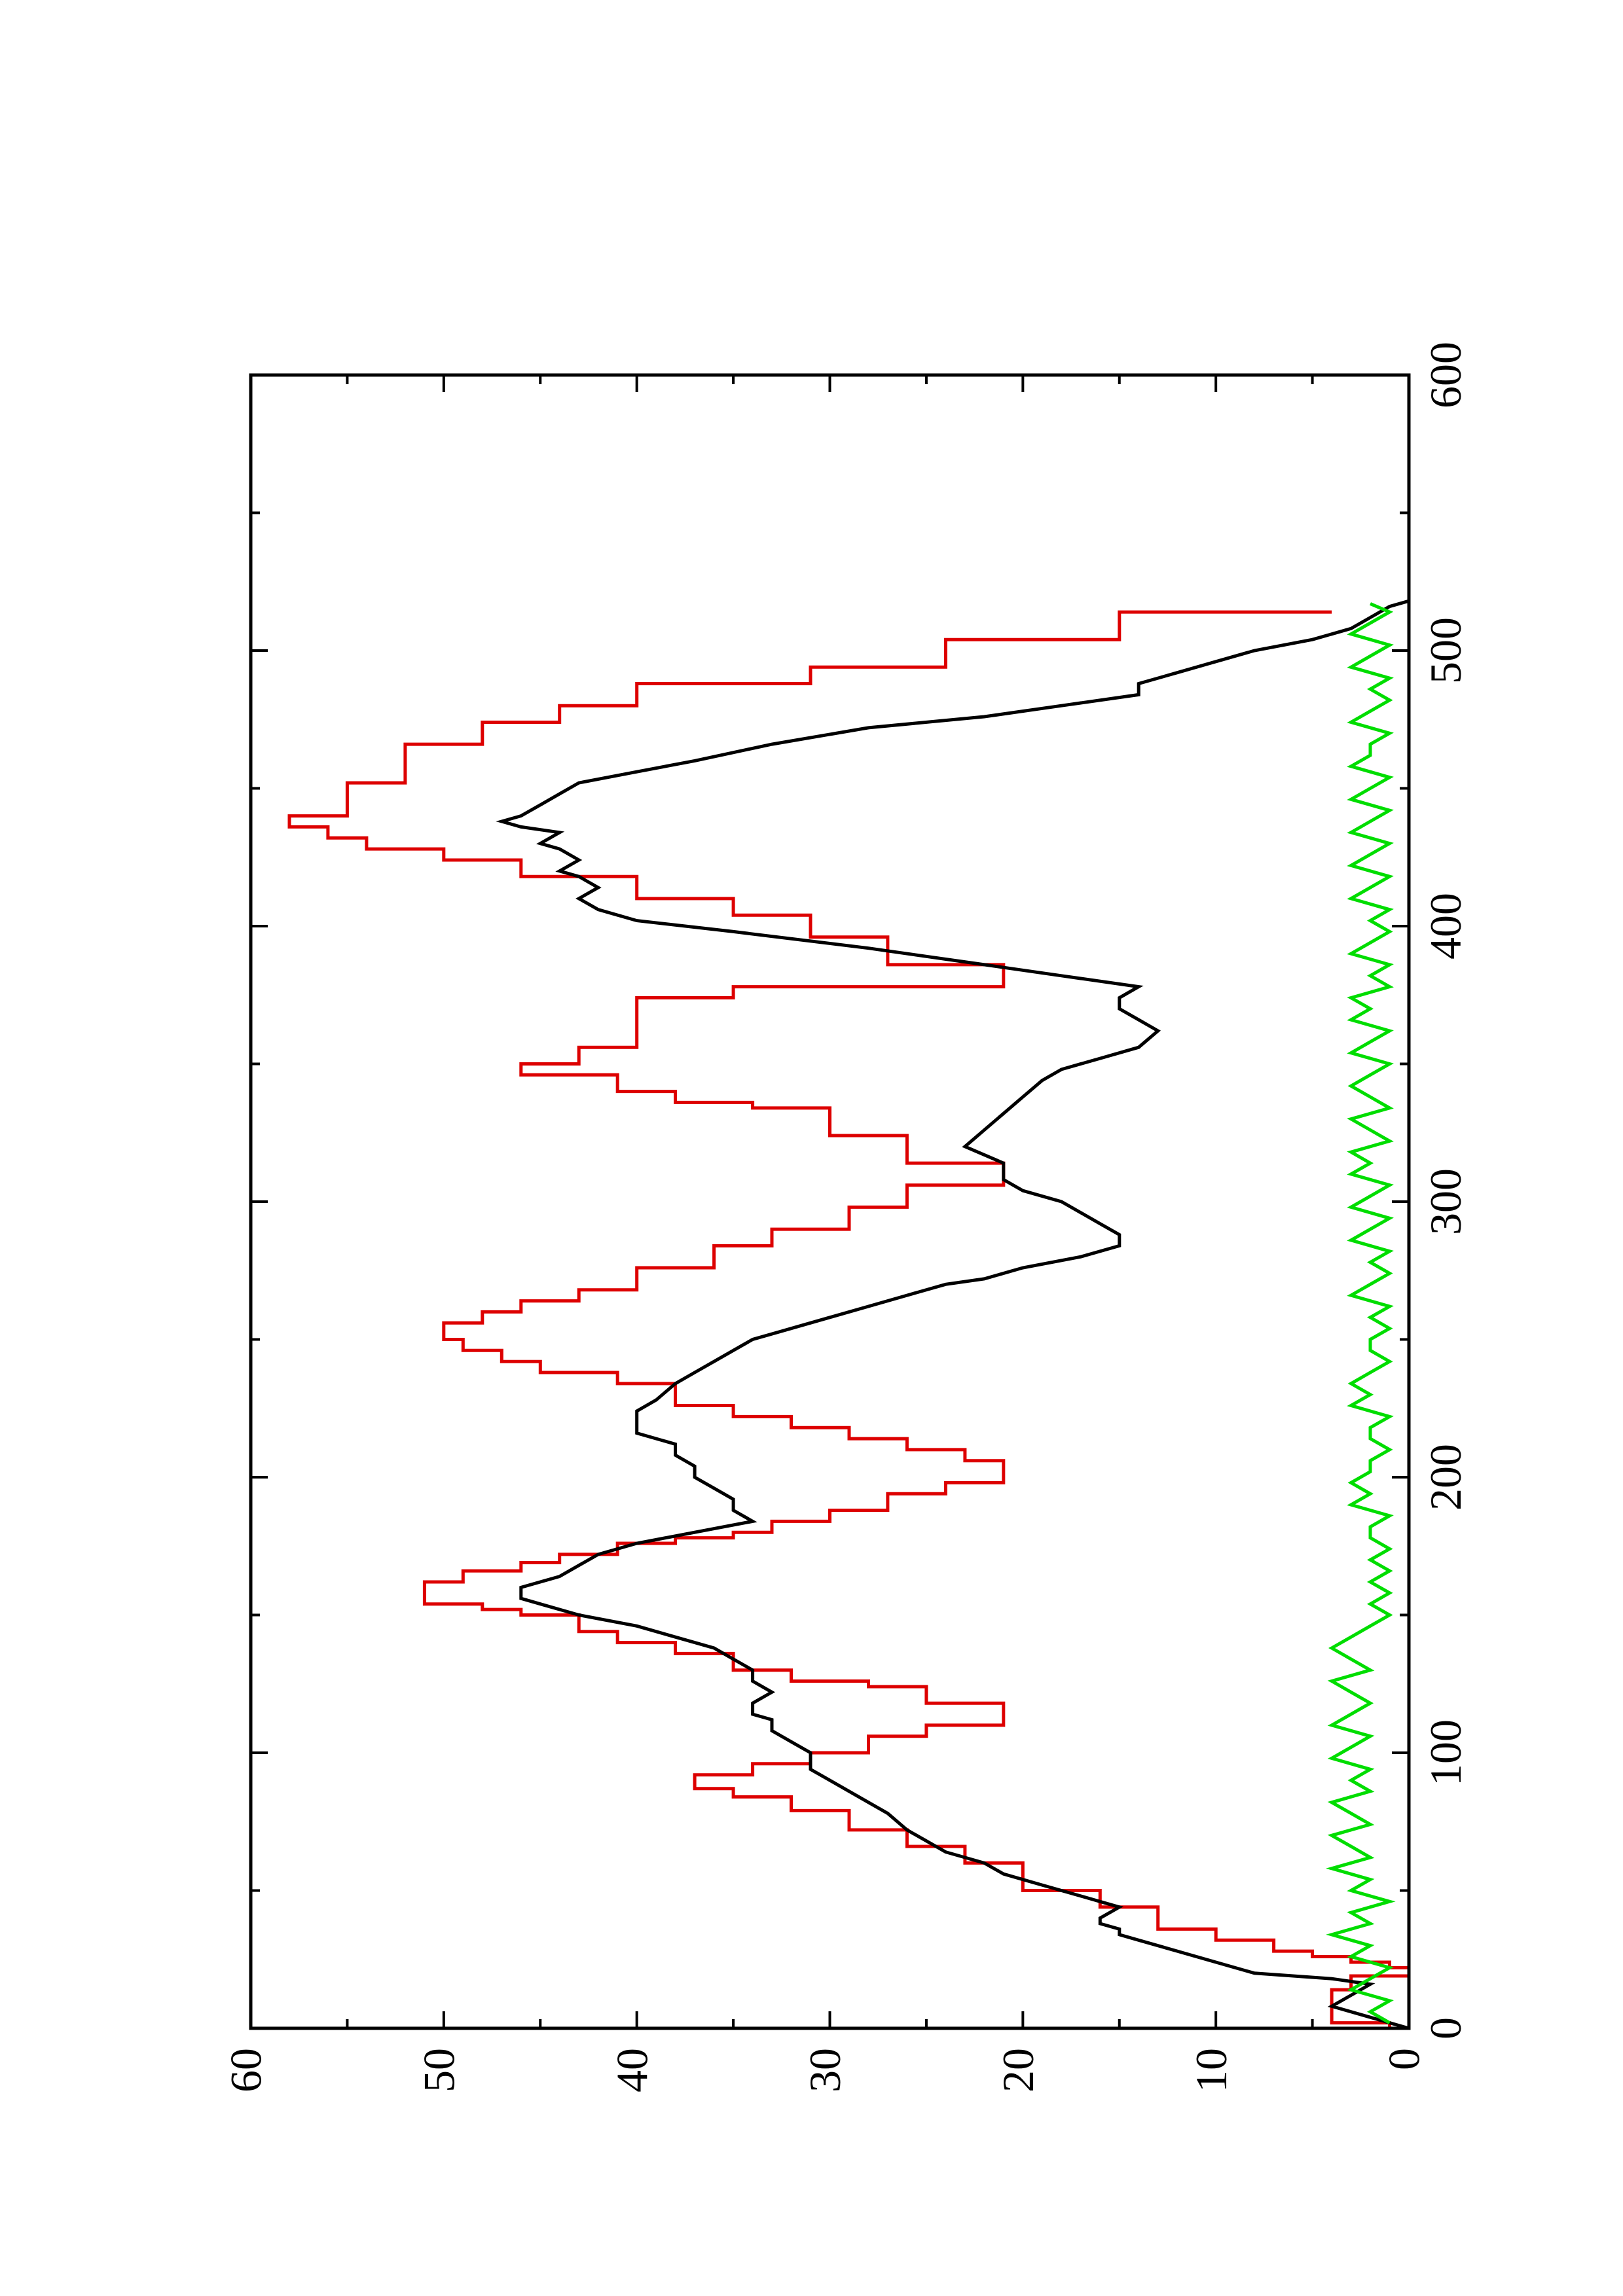  What do you see at coordinates (1445, 1477) in the screenshot?
I see `x-tick-label: 200` at bounding box center [1445, 1477].